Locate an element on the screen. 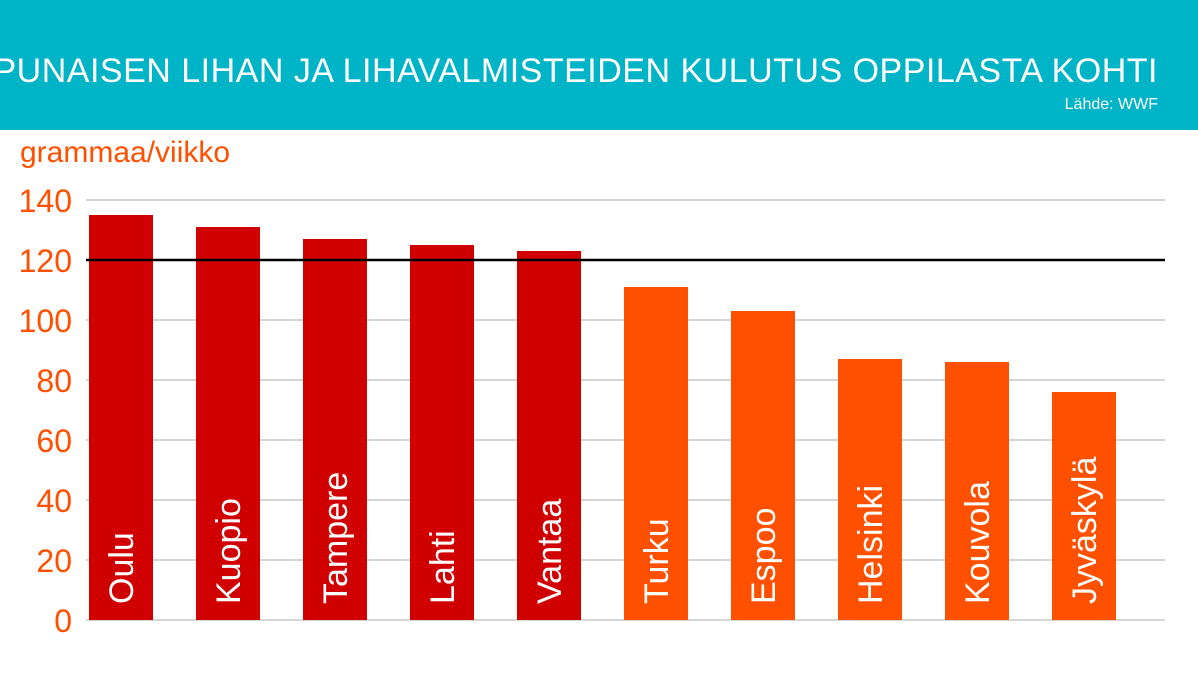 This screenshot has width=1198, height=674. bar-category-label: Oulu is located at coordinates (122, 568).